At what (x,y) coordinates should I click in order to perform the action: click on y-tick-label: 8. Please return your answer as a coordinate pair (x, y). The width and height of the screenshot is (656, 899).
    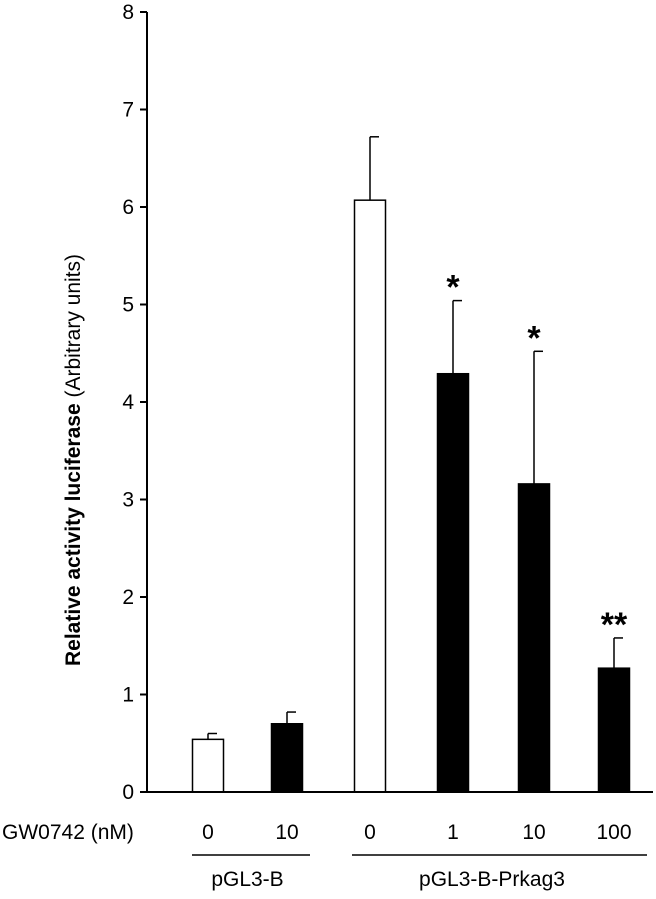
    Looking at the image, I should click on (128, 12).